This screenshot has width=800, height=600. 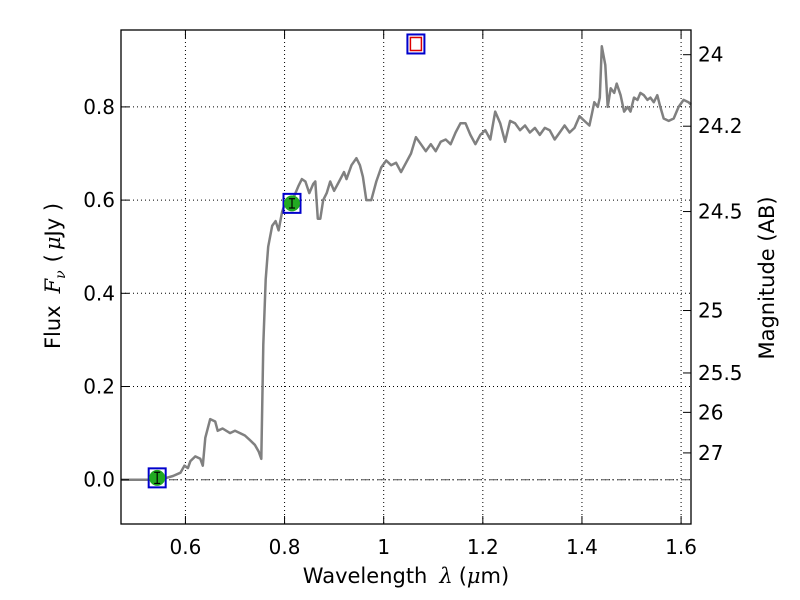 What do you see at coordinates (99, 107) in the screenshot?
I see `y-tick-label: 0.8` at bounding box center [99, 107].